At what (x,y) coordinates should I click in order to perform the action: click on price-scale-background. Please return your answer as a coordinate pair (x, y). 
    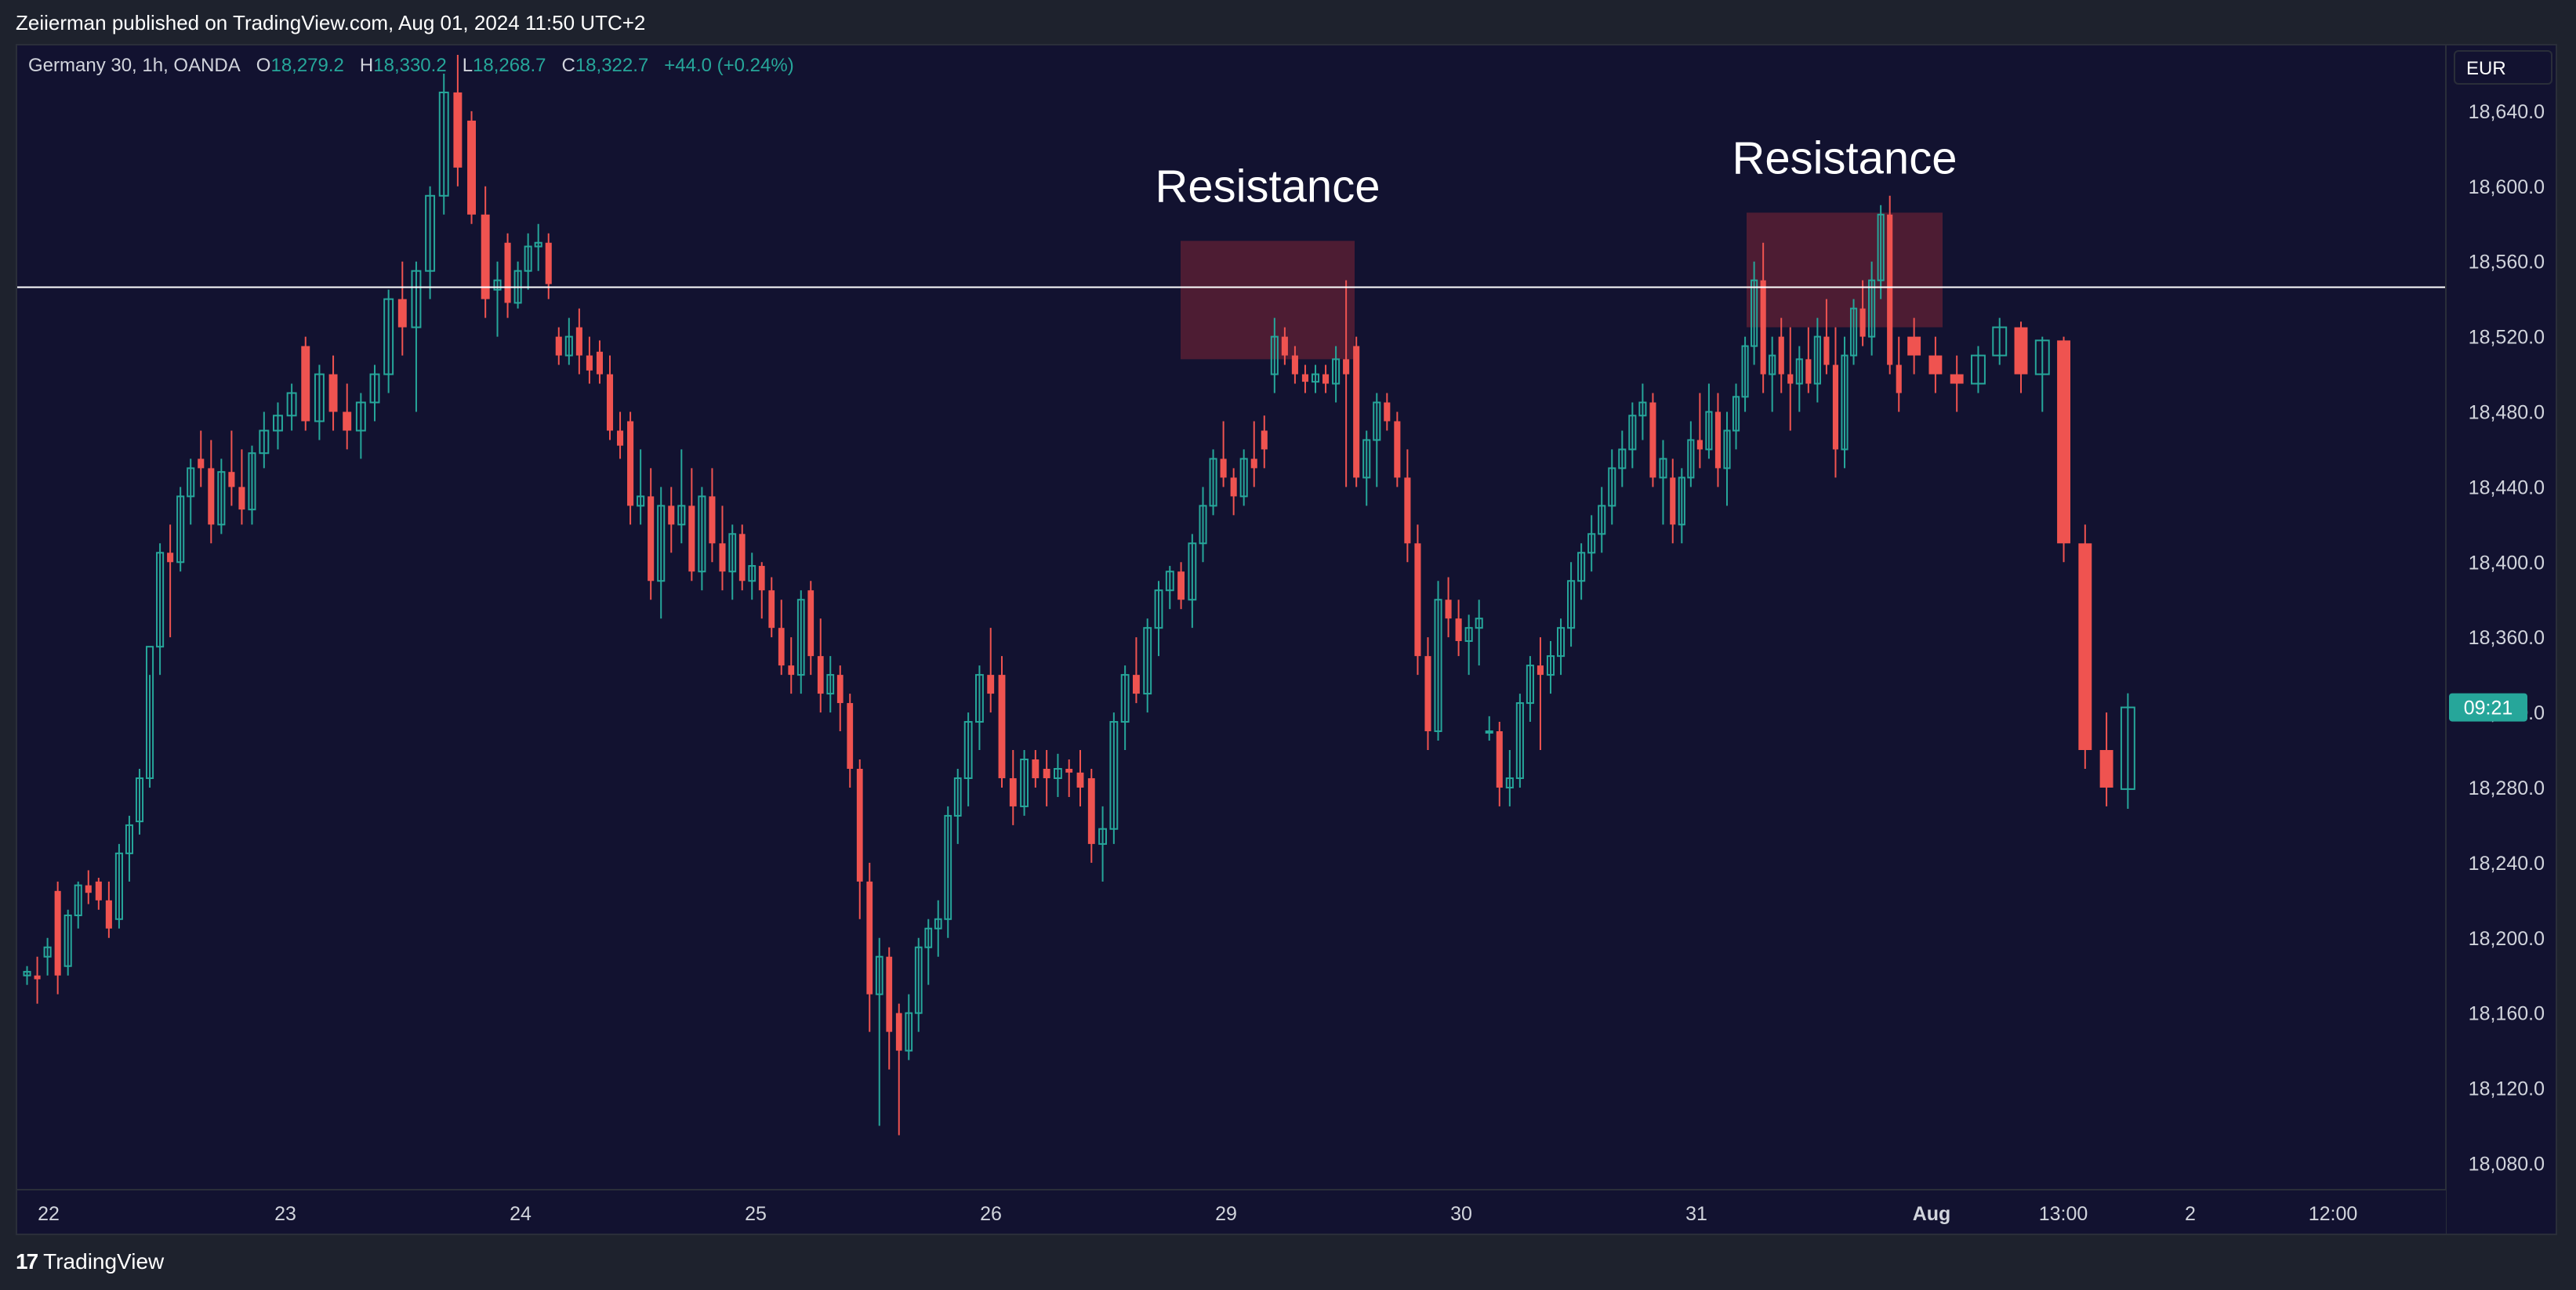
    Looking at the image, I should click on (2501, 617).